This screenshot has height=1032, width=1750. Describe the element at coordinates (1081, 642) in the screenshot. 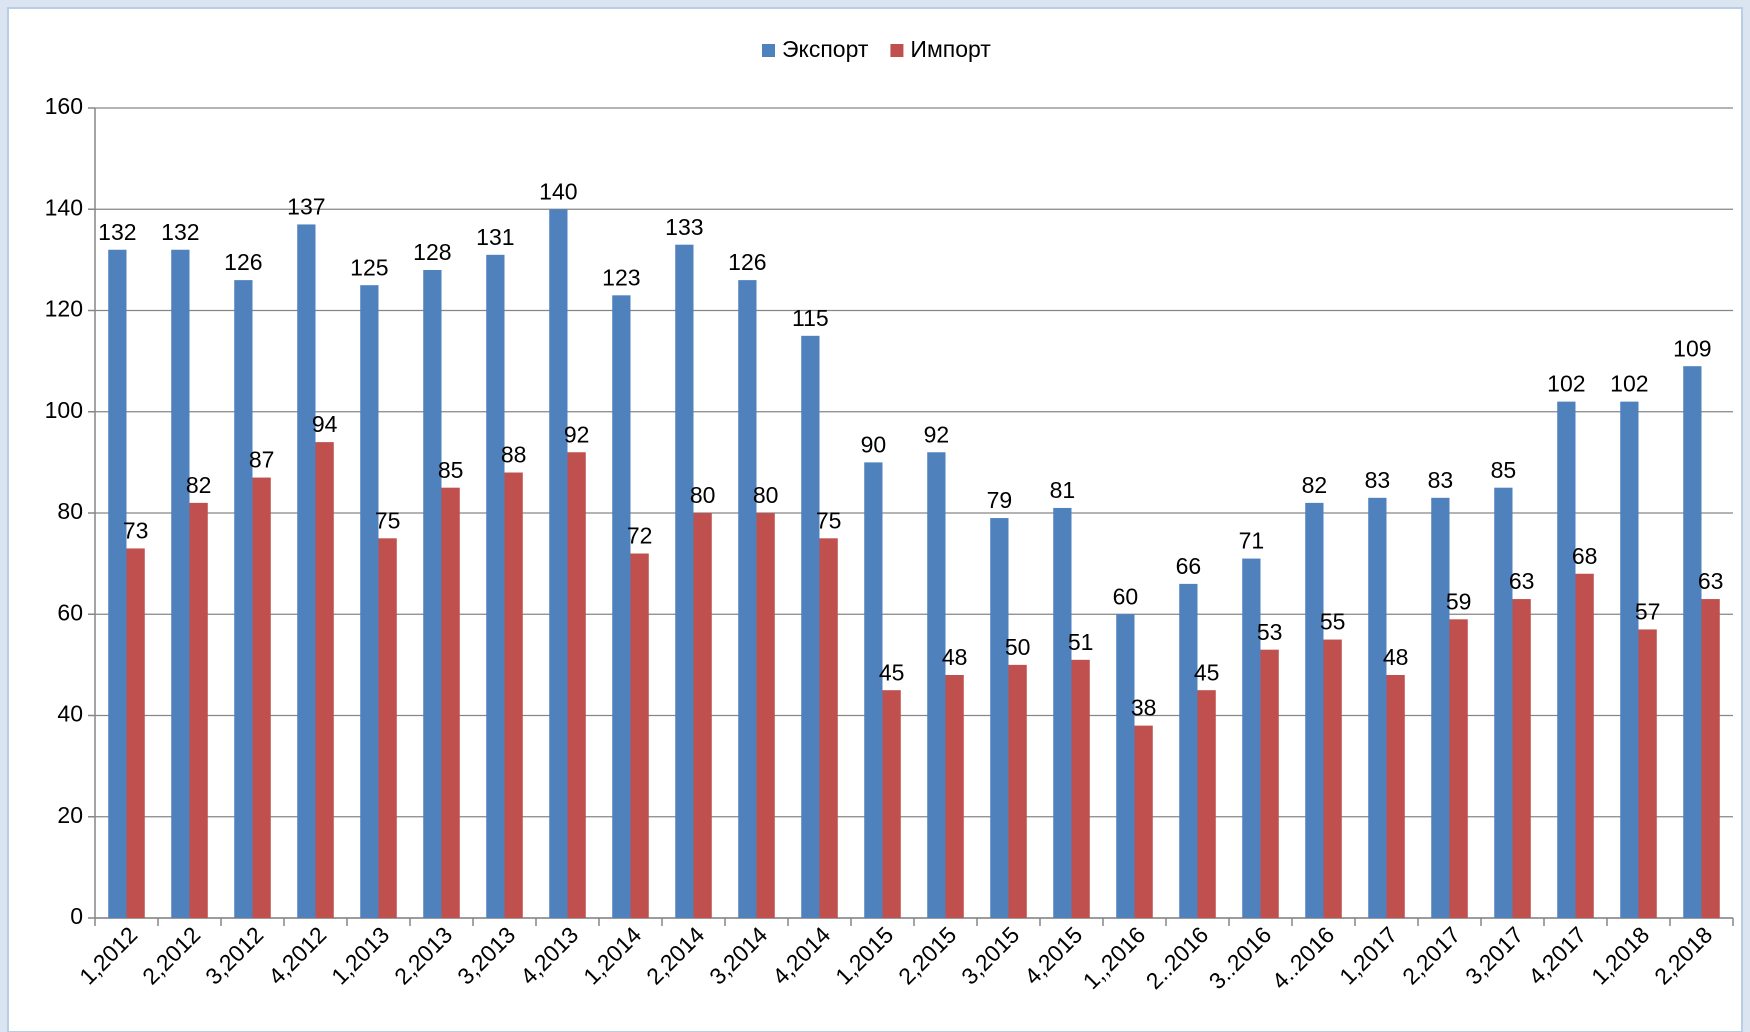

I see `data-label: 51` at that location.